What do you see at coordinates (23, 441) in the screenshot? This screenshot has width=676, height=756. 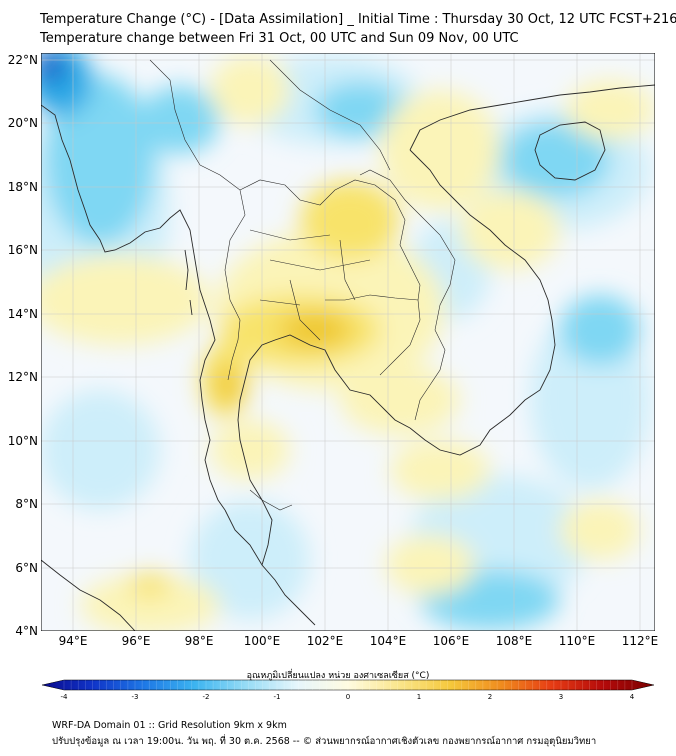 I see `latitude-label: 10°N` at bounding box center [23, 441].